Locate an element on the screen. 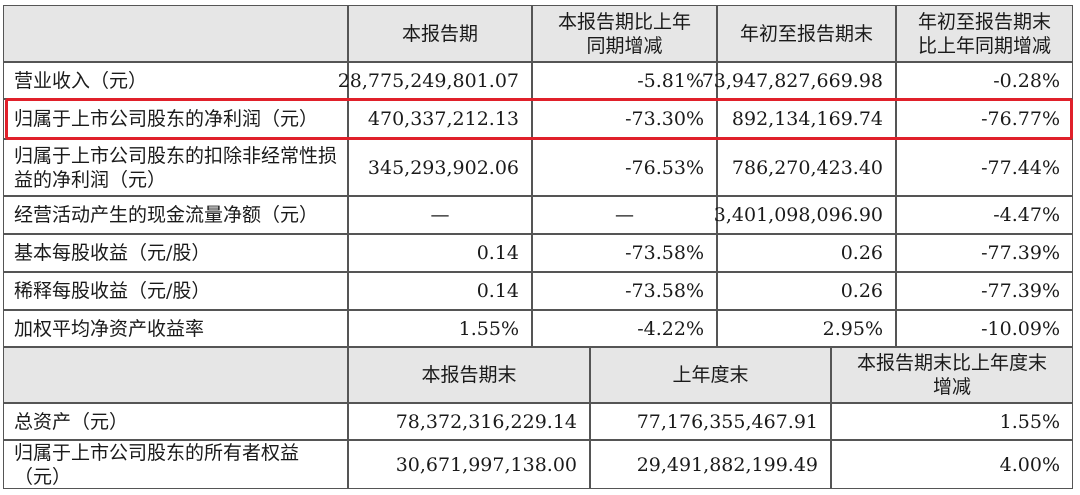 The height and width of the screenshot is (495, 1080). table-cell: -77.44% is located at coordinates (984, 167).